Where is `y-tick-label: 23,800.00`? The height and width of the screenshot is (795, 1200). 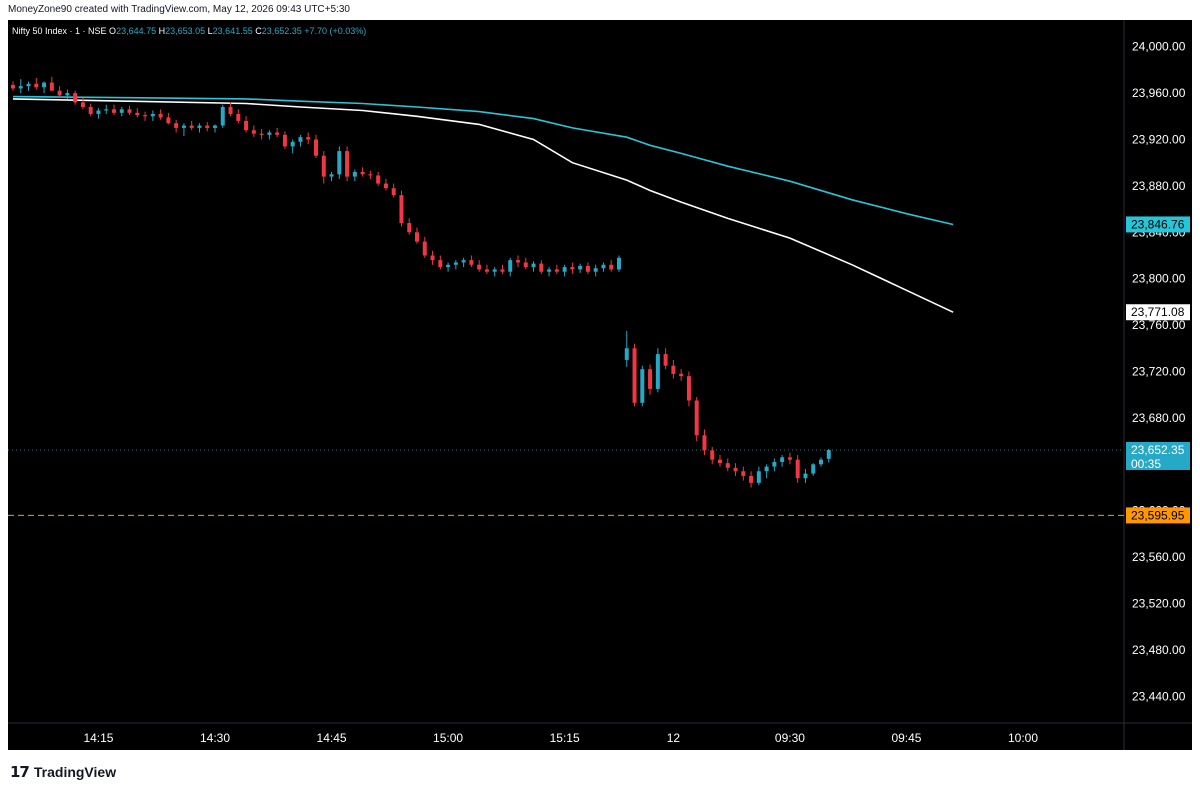 y-tick-label: 23,800.00 is located at coordinates (1159, 279).